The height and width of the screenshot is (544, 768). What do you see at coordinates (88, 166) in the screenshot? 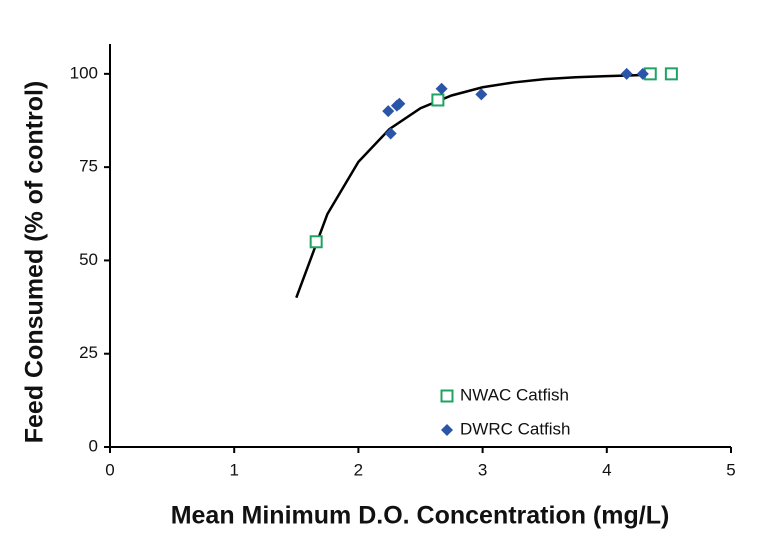
I see `y-tick-label: 75` at bounding box center [88, 166].